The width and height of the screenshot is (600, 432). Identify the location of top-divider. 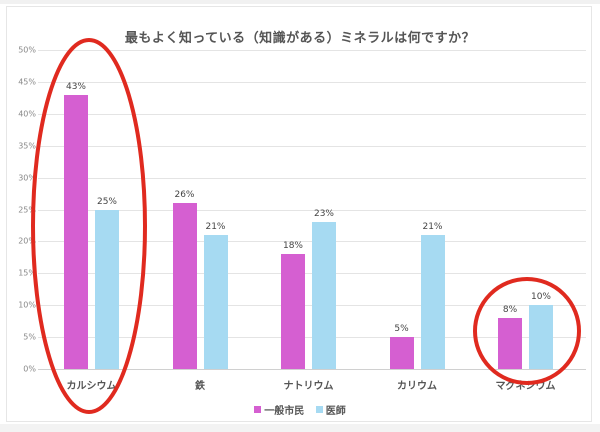
(300, 2).